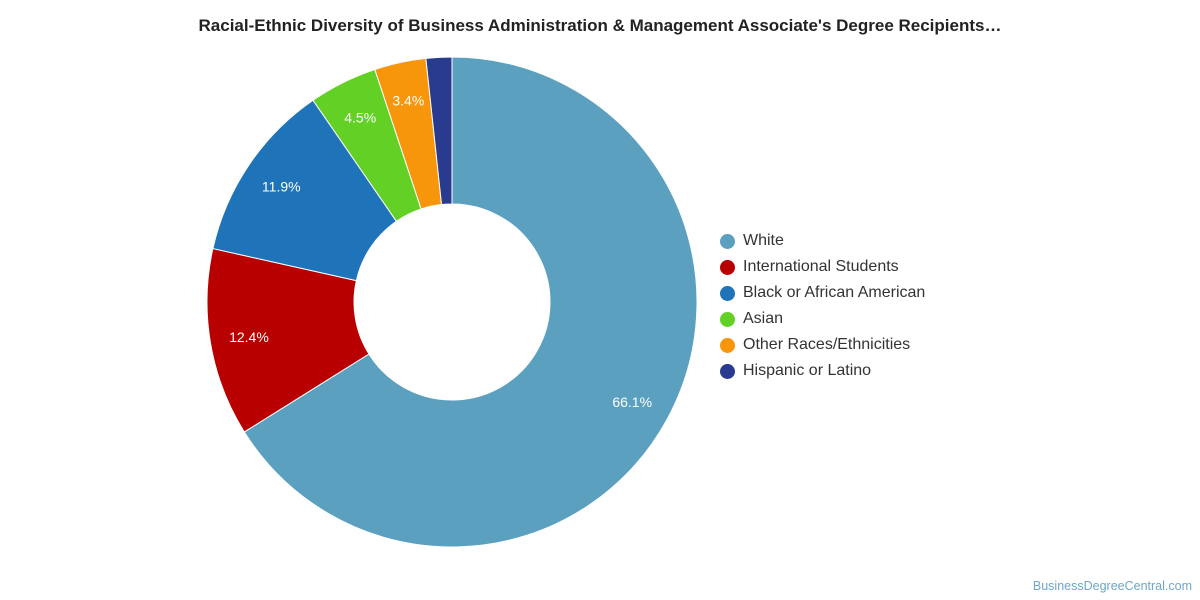 This screenshot has width=1200, height=600. Describe the element at coordinates (1112, 586) in the screenshot. I see `source-watermark: BusinessDegreeCentral.com` at that location.